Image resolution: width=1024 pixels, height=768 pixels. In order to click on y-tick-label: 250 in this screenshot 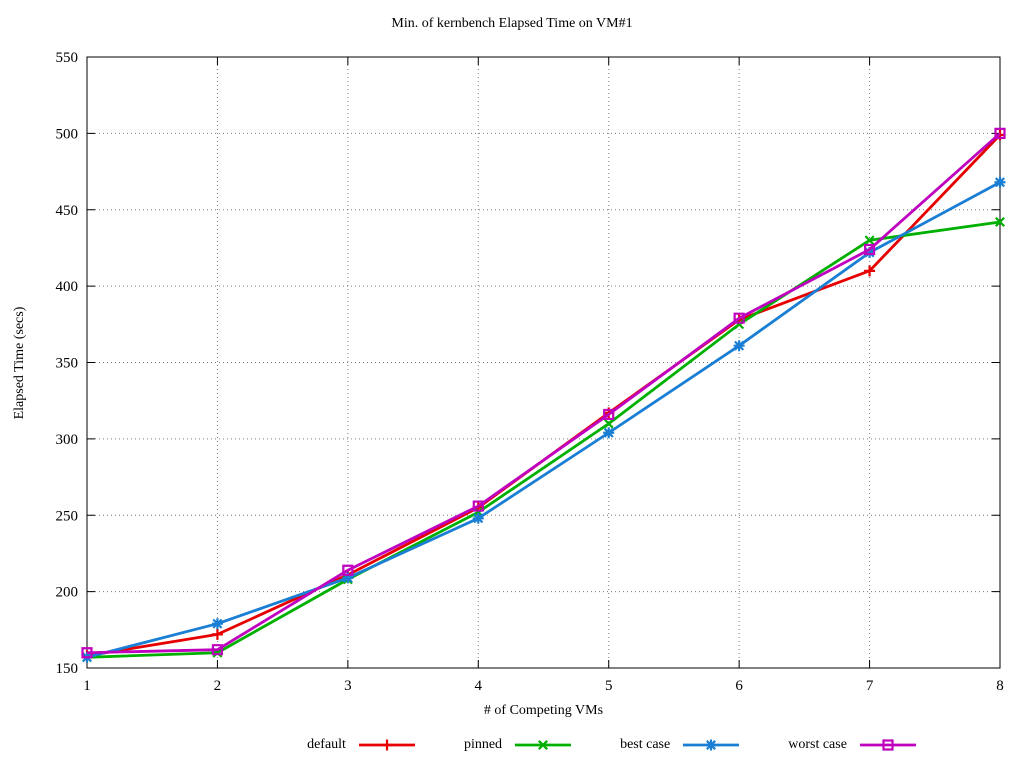, I will do `click(67, 516)`.